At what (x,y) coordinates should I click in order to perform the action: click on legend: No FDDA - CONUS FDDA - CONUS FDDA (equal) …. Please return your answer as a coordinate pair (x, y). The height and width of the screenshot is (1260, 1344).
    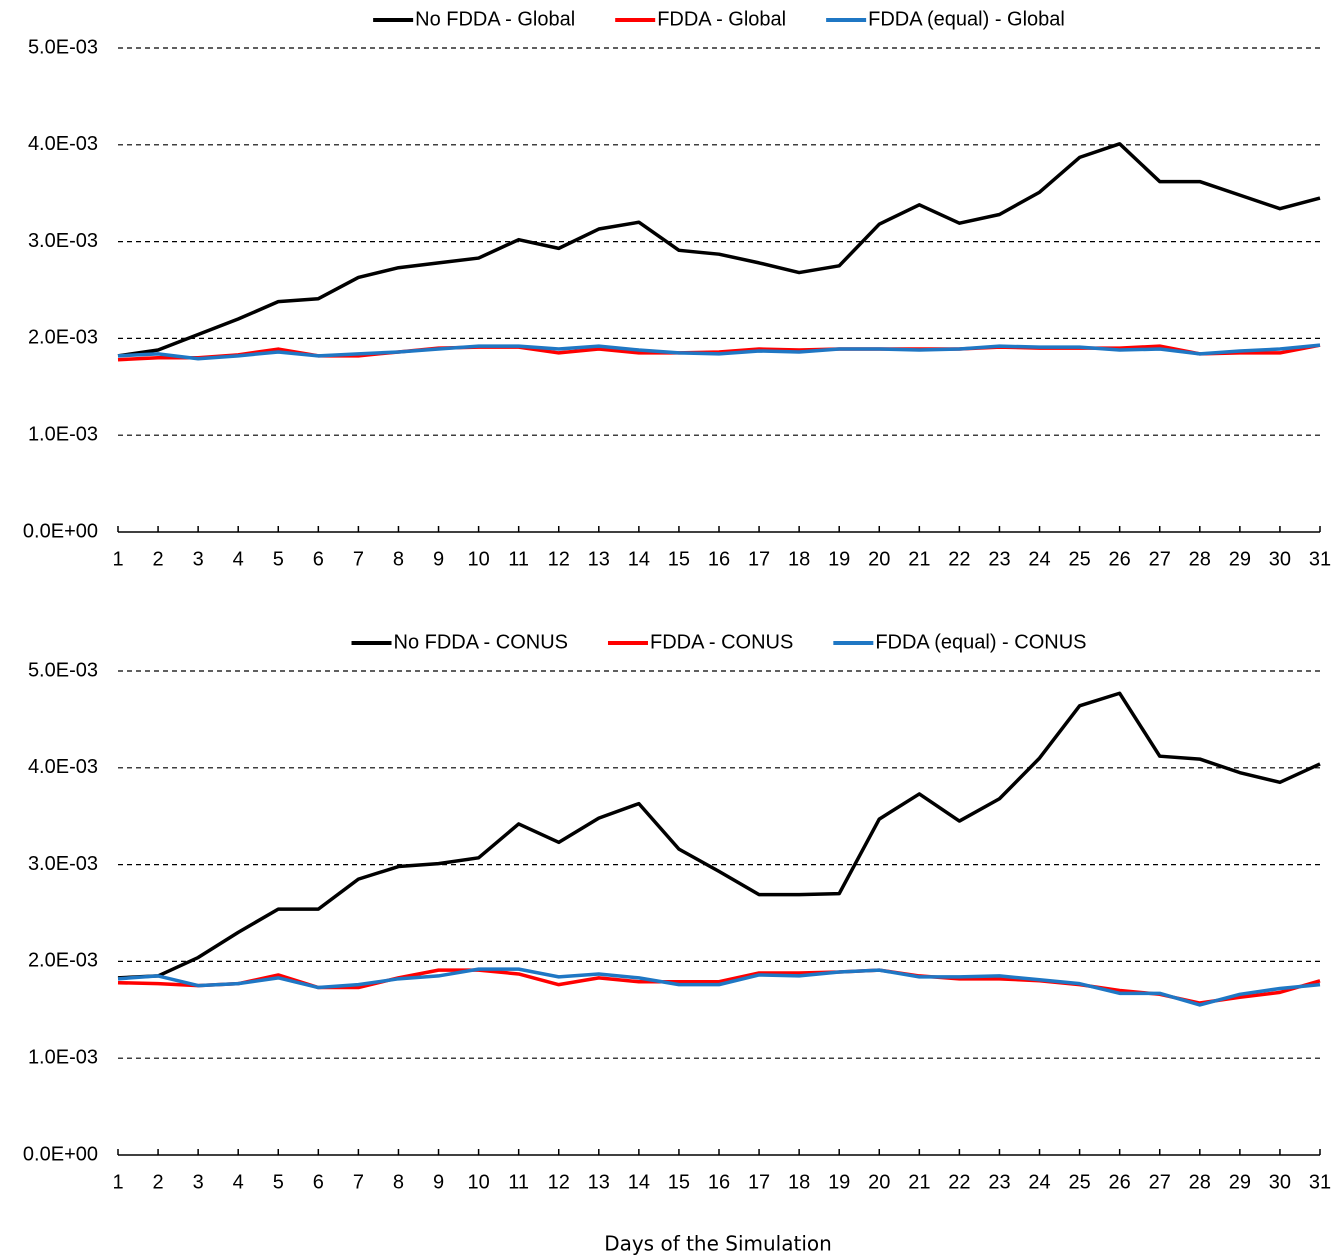
    Looking at the image, I should click on (718, 642).